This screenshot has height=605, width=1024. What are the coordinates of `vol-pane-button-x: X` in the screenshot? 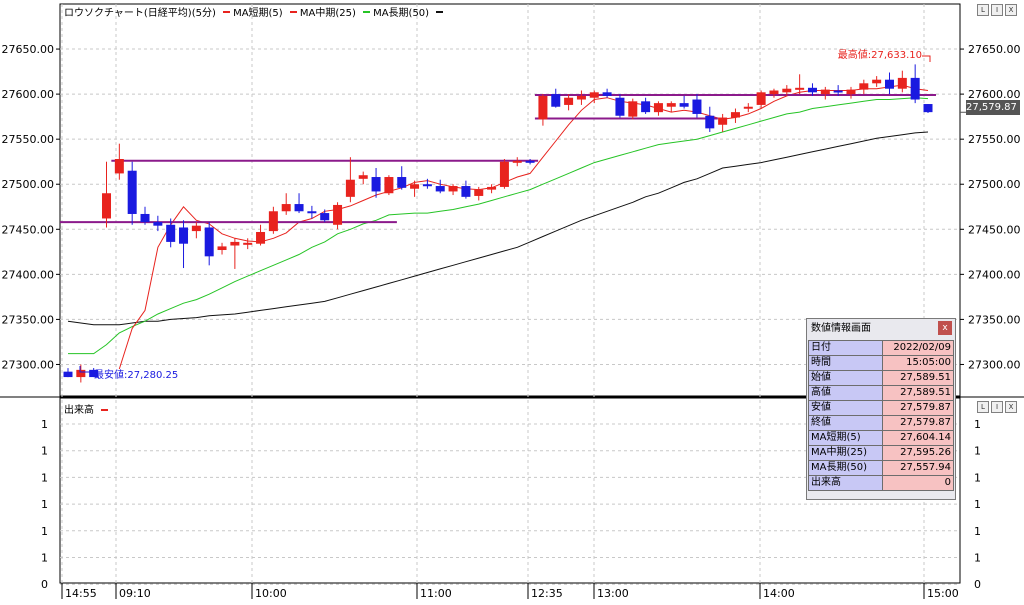 It's located at (1011, 407).